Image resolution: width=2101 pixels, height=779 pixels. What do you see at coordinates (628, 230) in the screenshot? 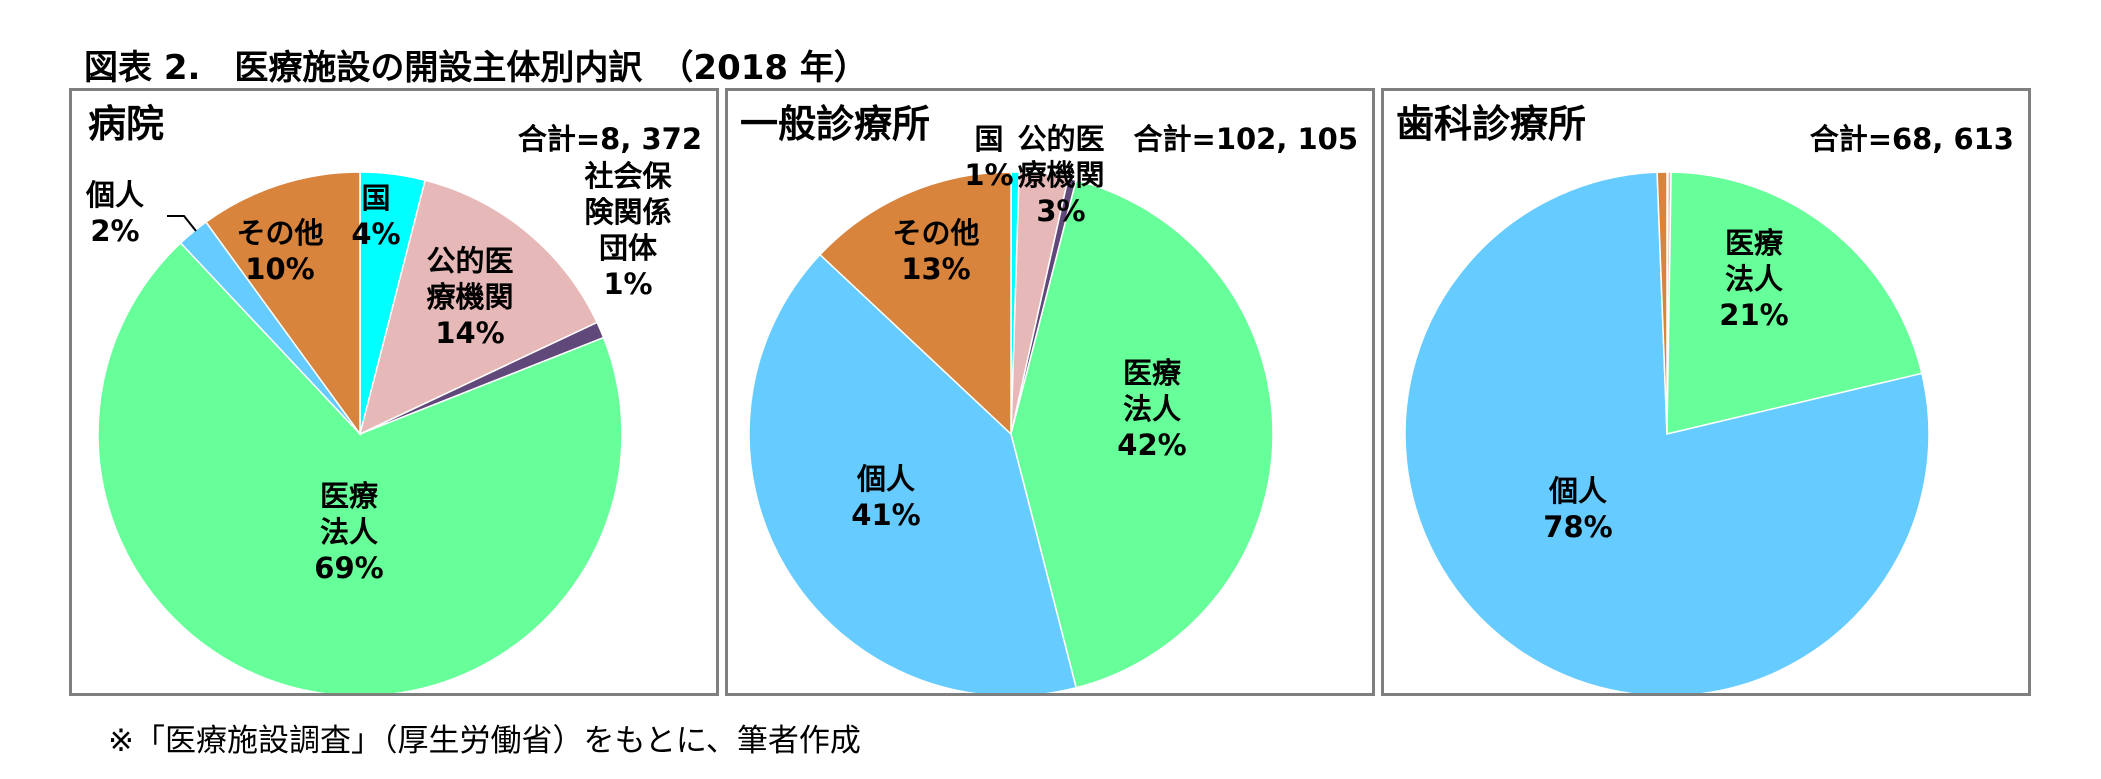
I see `slice-label-social-insurance-org: 社会保険関係団体 1%` at bounding box center [628, 230].